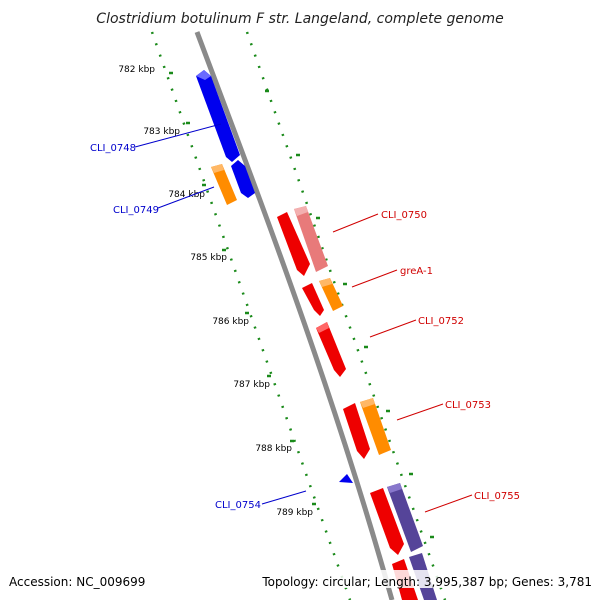 The width and height of the screenshot is (600, 600). What do you see at coordinates (238, 505) in the screenshot?
I see `gene-label-CLI_0754: CLI_0754` at bounding box center [238, 505].